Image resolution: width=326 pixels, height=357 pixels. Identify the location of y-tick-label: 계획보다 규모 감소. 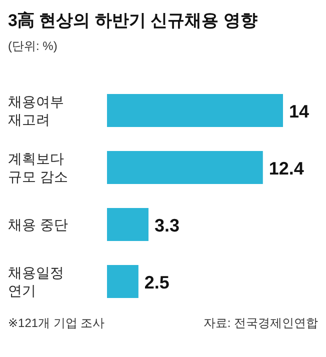
(38, 167).